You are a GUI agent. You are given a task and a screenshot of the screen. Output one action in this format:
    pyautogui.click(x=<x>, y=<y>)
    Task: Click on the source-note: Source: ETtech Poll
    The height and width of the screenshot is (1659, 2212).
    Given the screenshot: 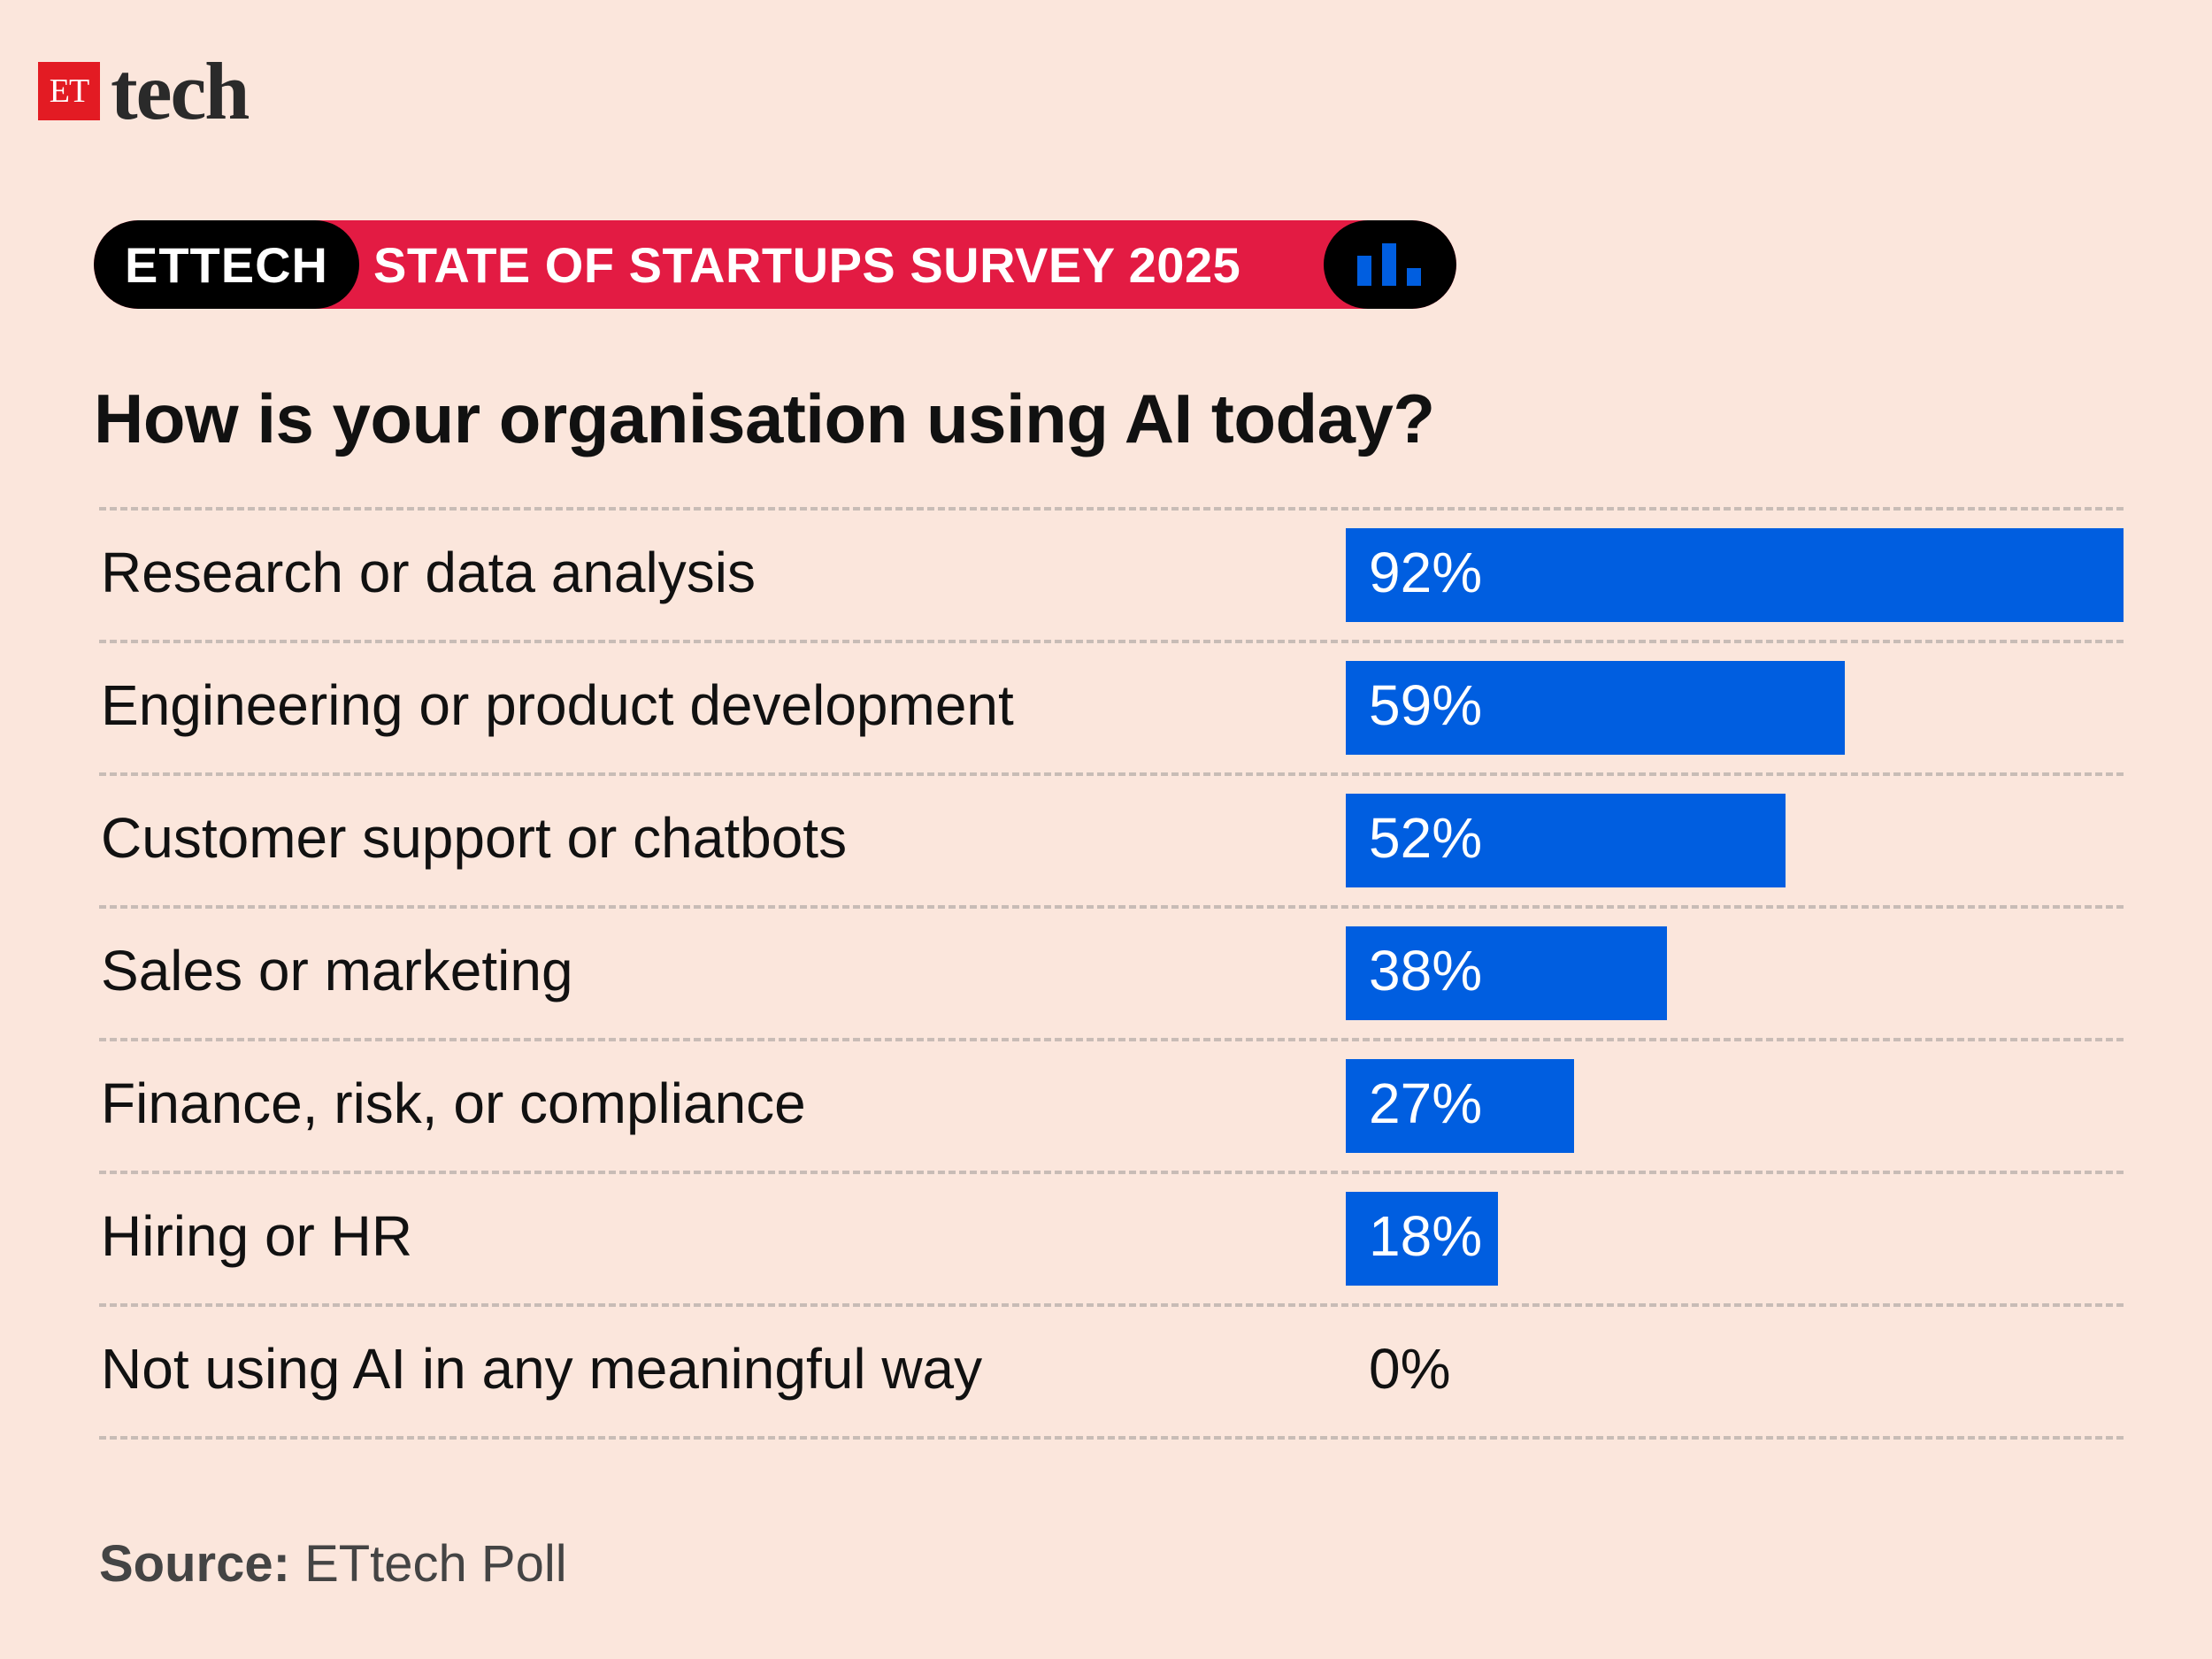 What is the action you would take?
    pyautogui.click(x=333, y=1564)
    